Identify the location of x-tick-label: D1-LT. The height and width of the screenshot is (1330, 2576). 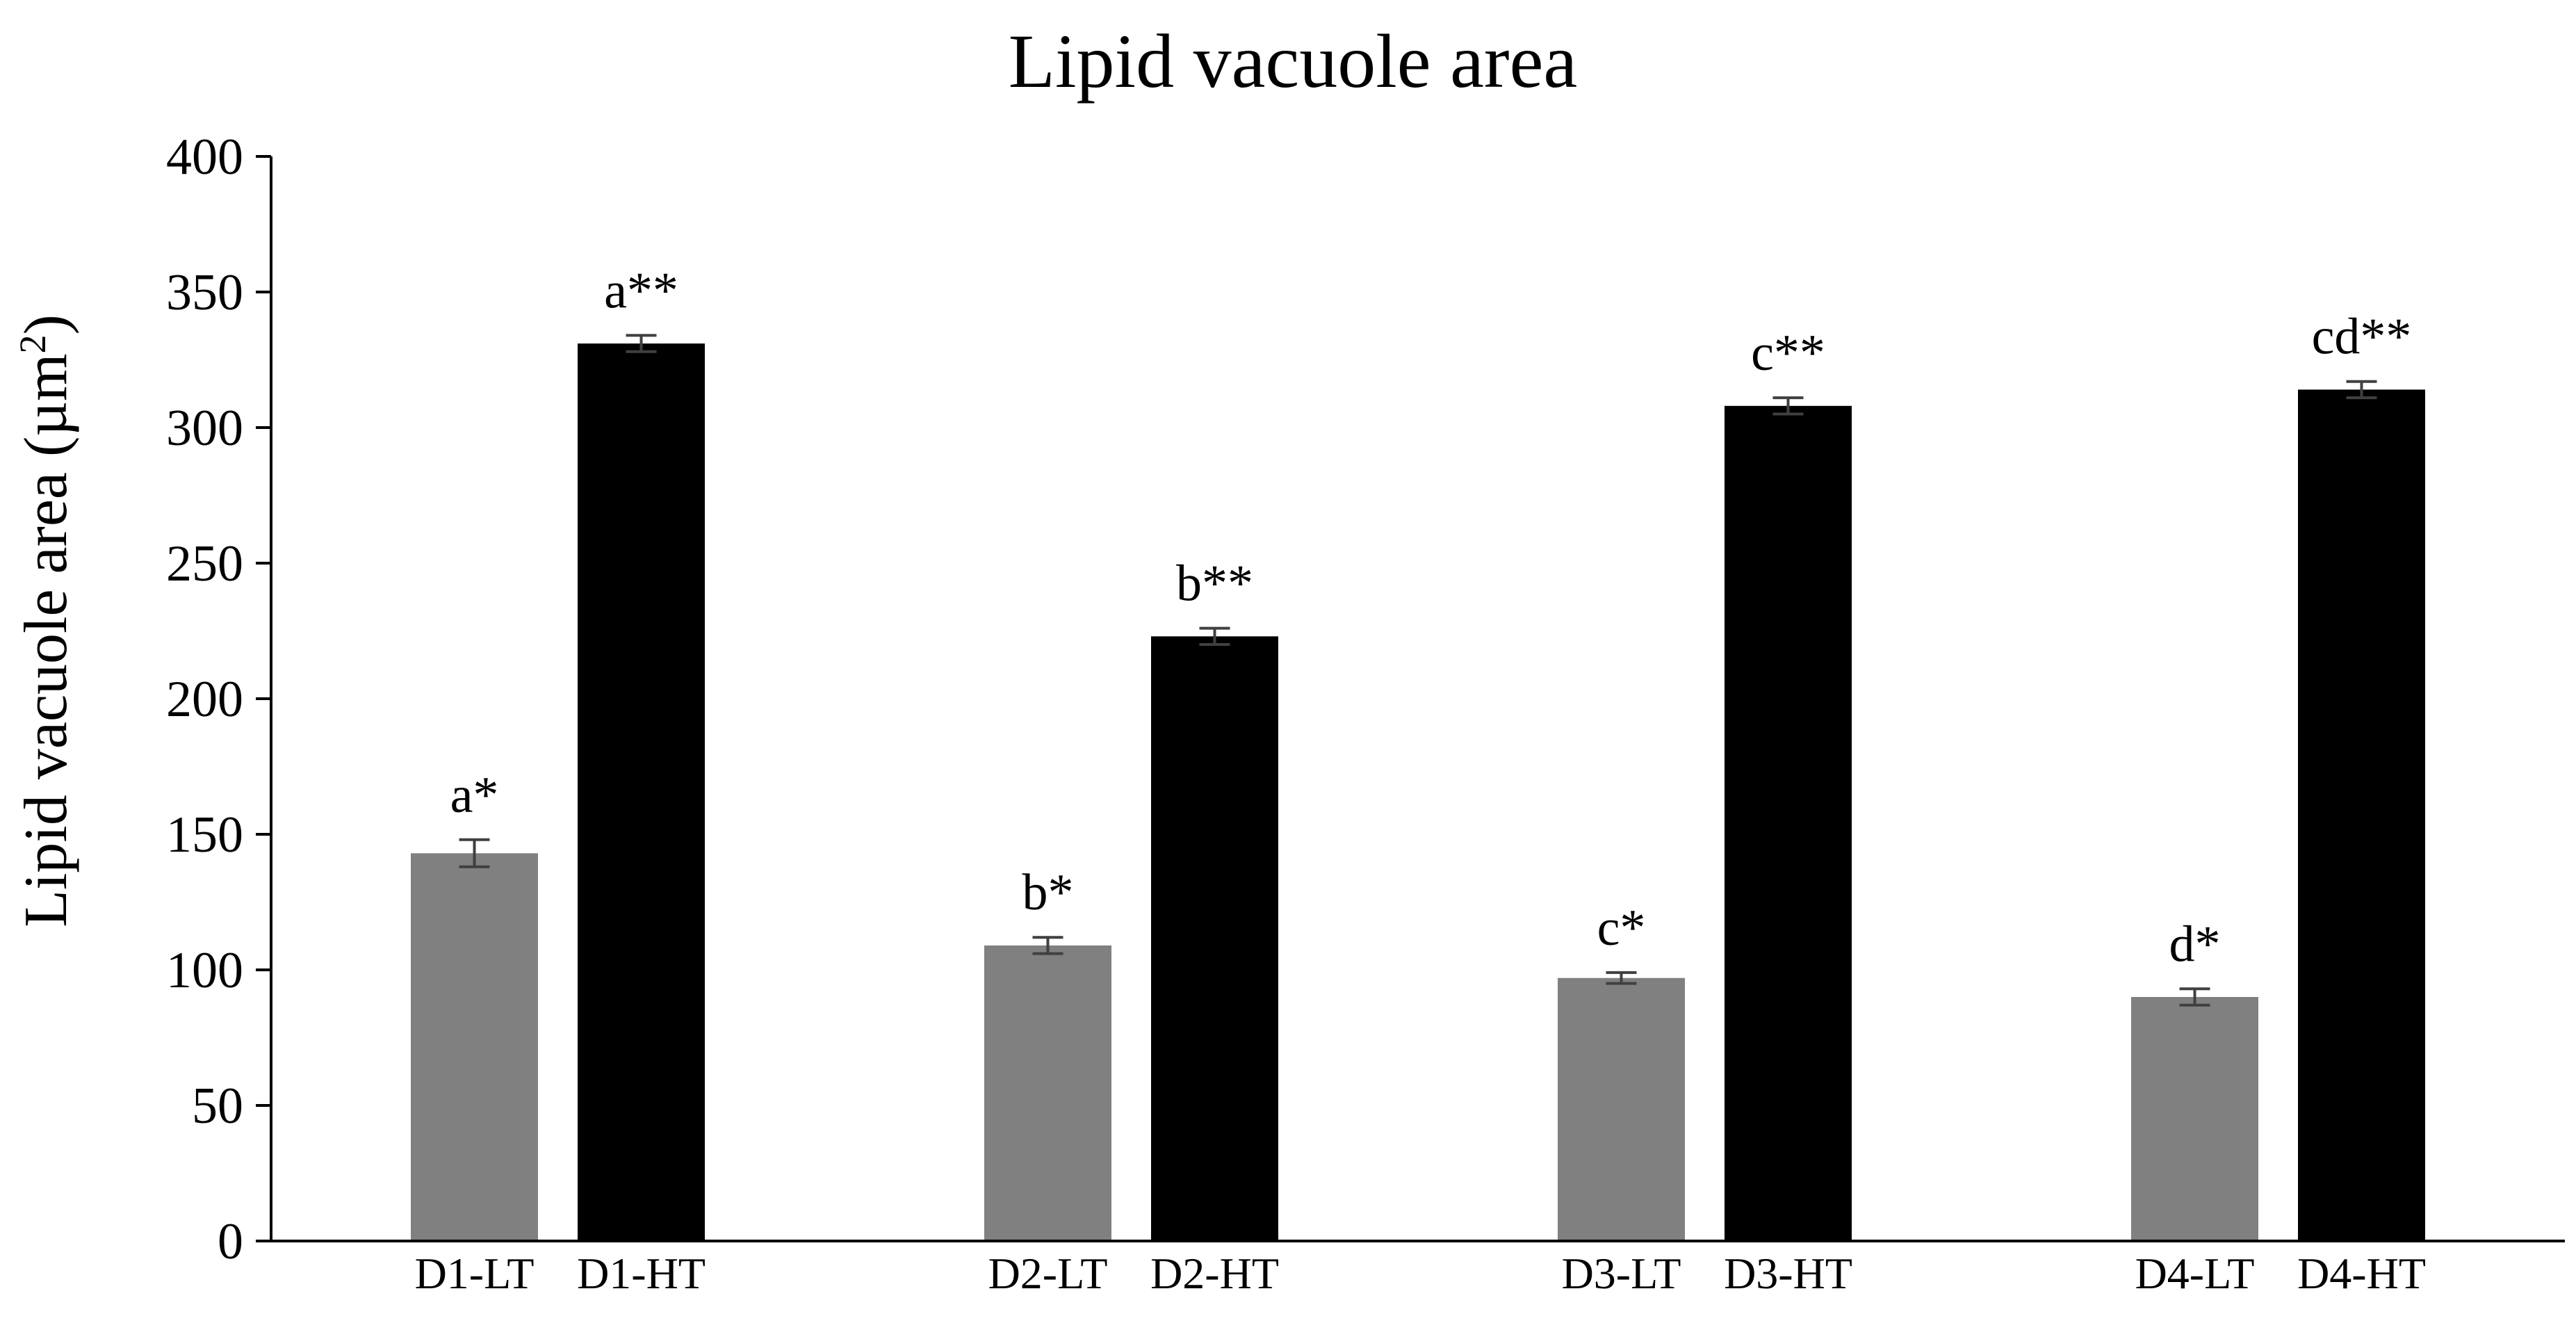
(475, 1273).